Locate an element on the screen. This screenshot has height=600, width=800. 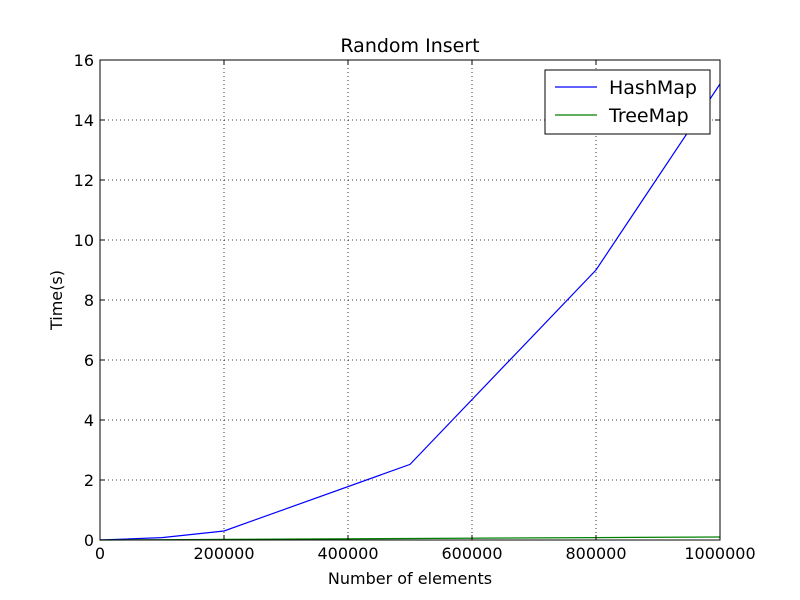
legend-label-hashmap: HashMap is located at coordinates (653, 88).